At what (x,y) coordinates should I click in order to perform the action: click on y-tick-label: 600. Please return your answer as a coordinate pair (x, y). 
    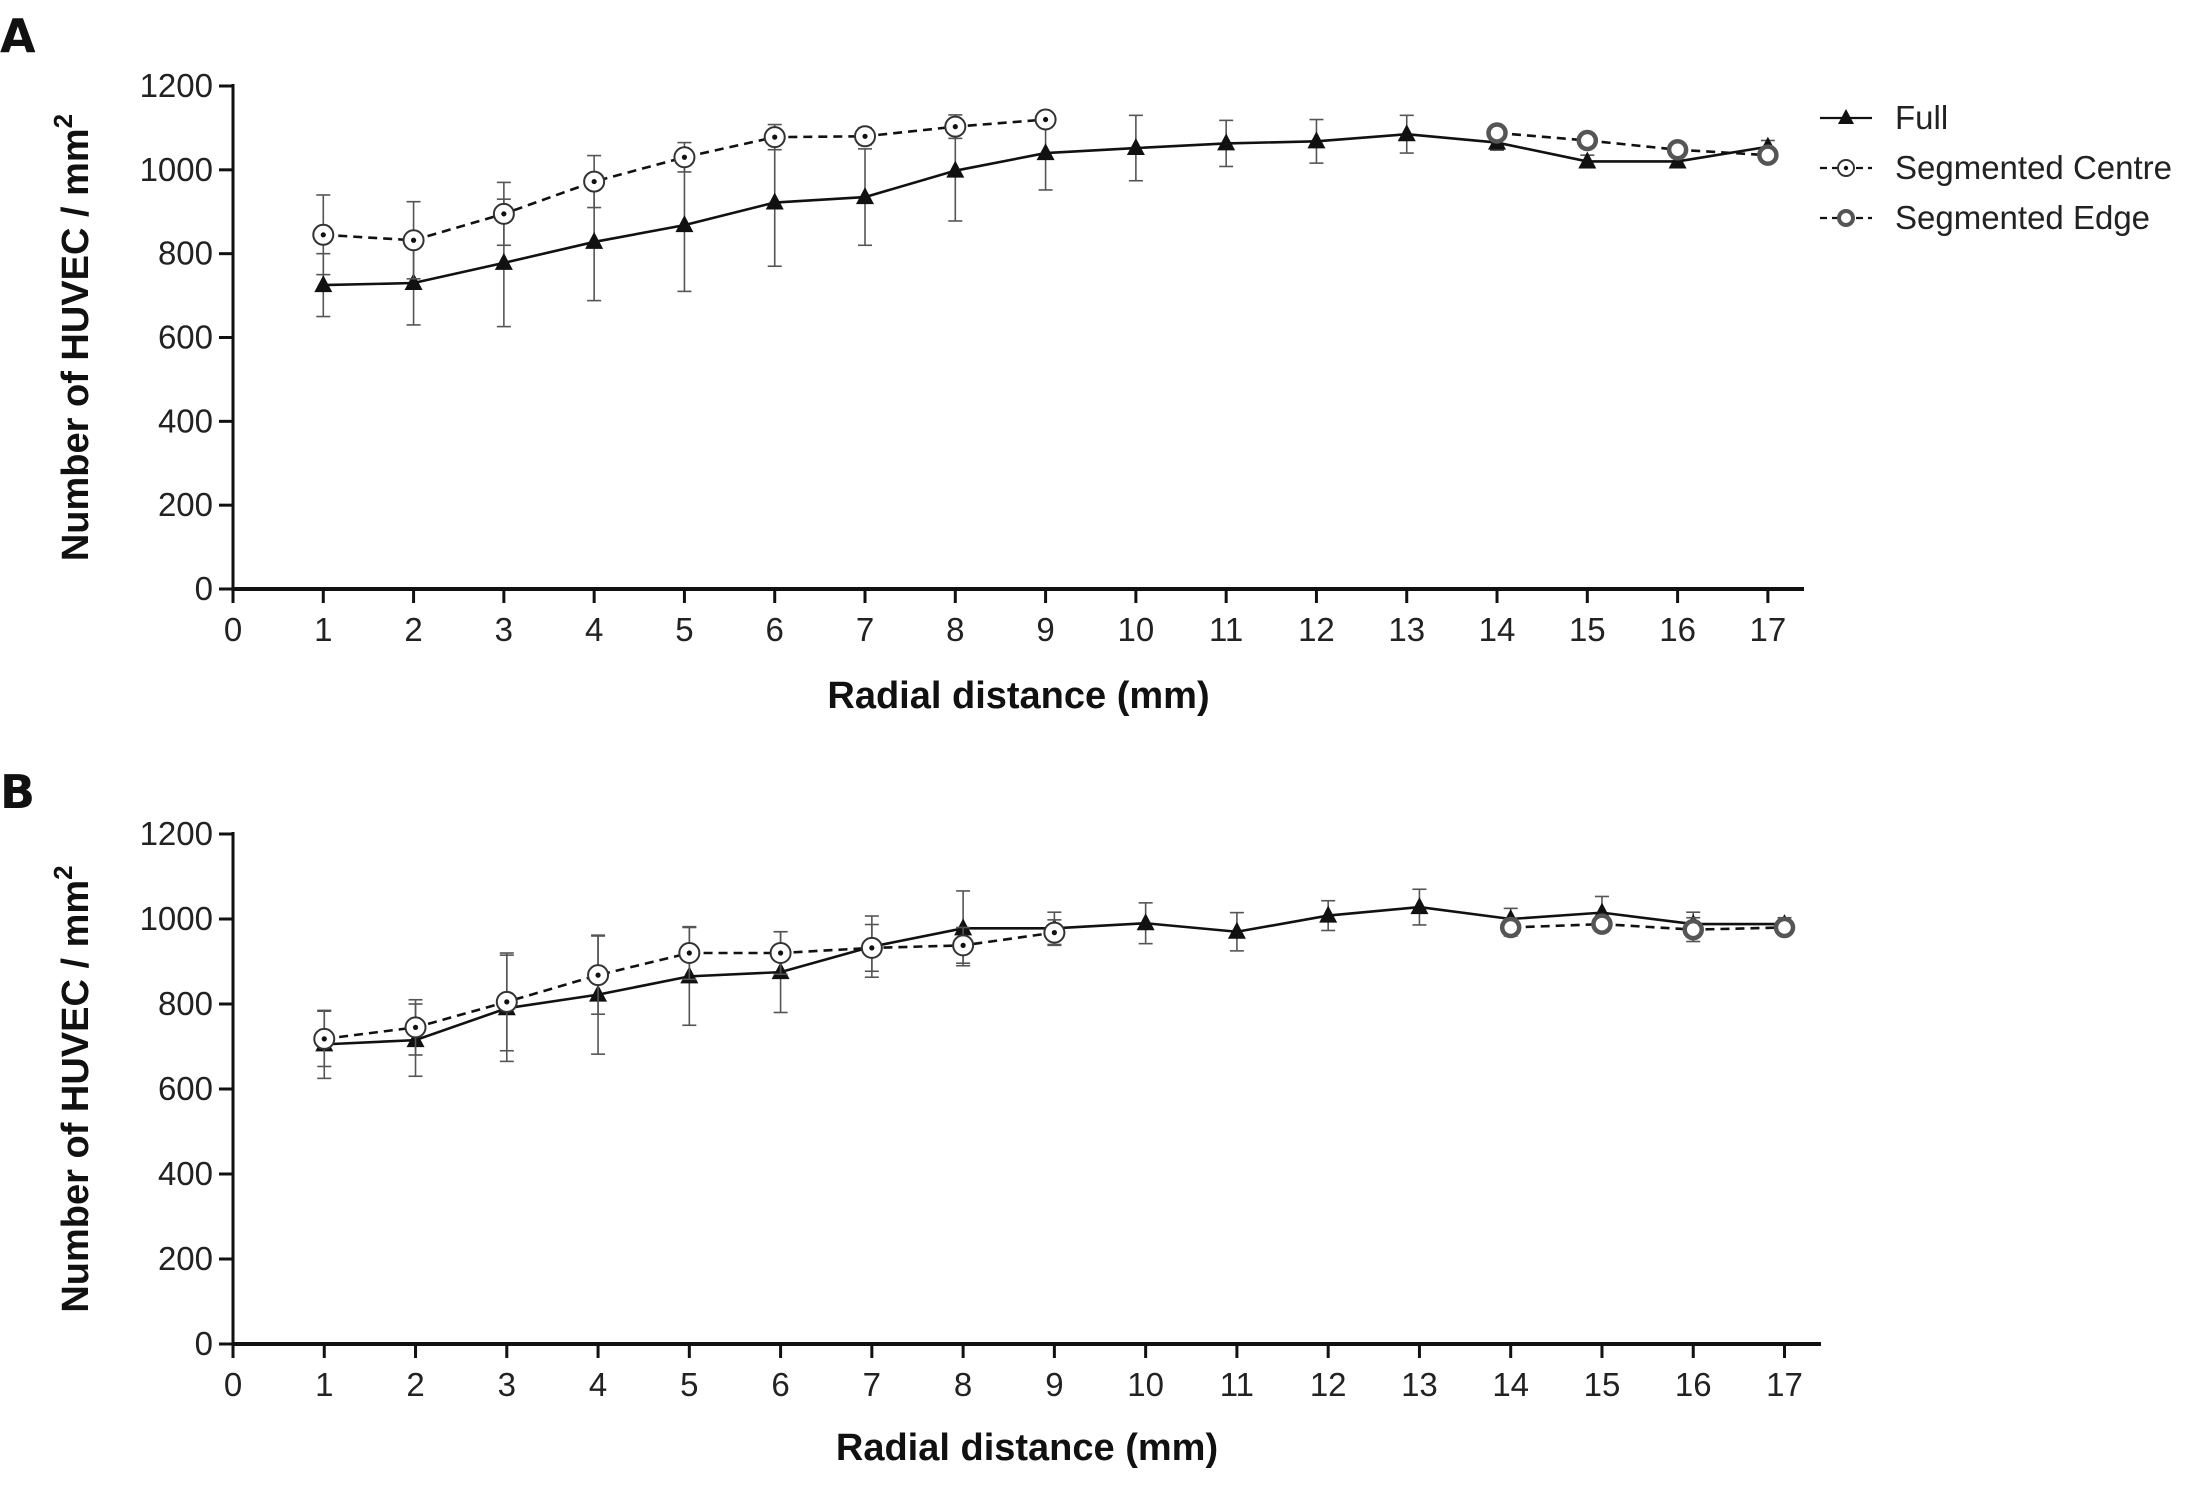
    Looking at the image, I should click on (185, 1088).